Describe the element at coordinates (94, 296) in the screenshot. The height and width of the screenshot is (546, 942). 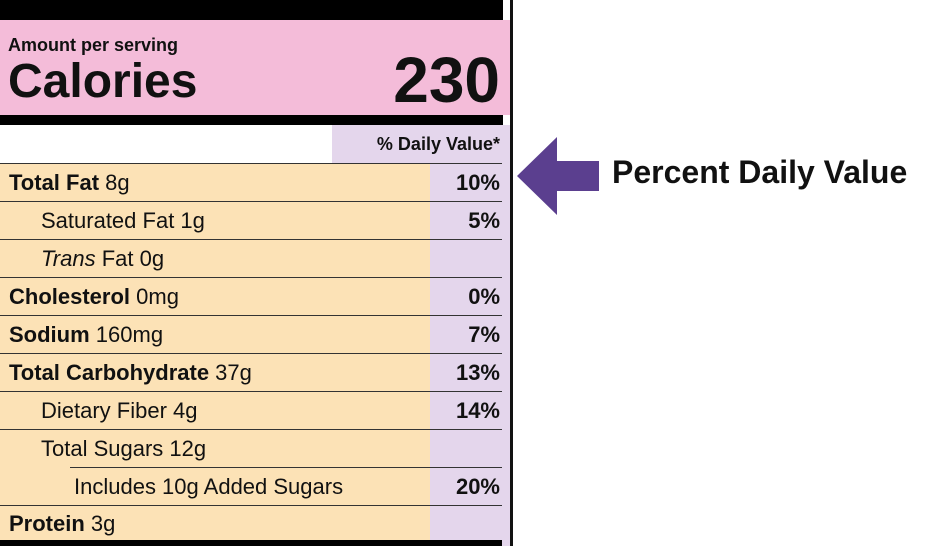
I see `nutrient-name: Cholesterol 0mg` at that location.